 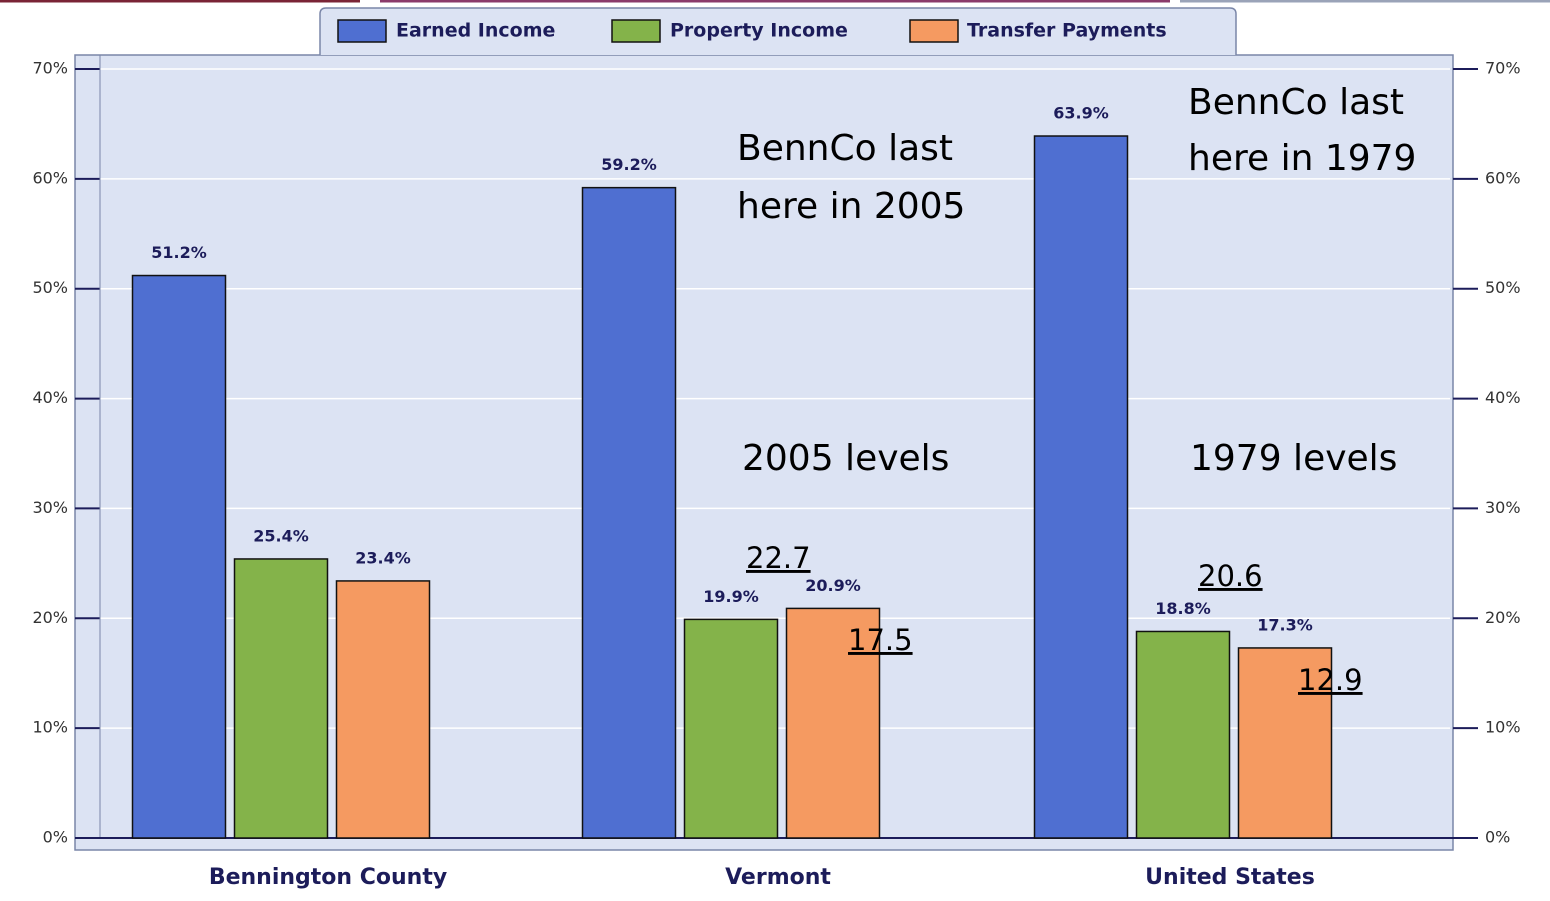 I want to click on annotation: here in 1979, so click(x=1302, y=158).